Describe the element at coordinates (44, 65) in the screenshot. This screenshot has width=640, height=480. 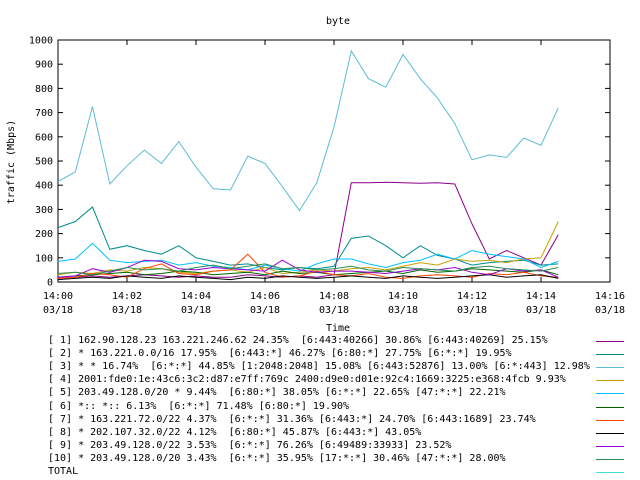
I see `y-tick-label: 900` at that location.